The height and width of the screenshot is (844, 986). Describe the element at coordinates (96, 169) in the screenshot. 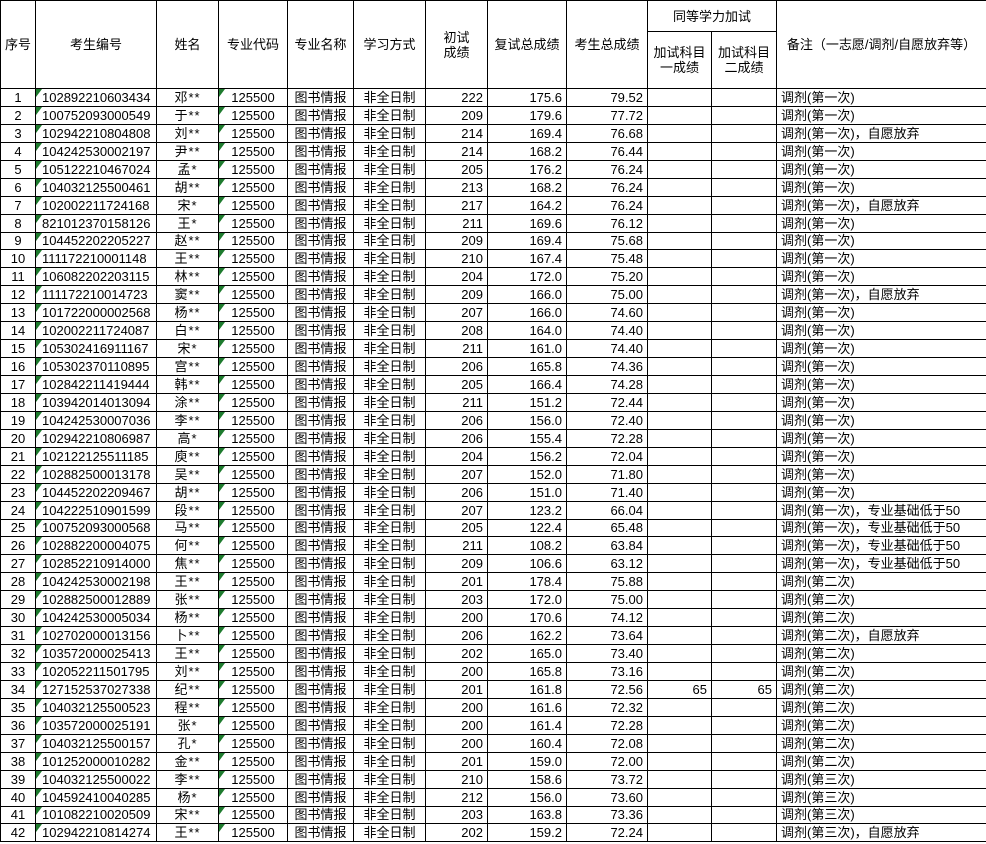

I see `cell-candidate-id: 105122210467024` at that location.